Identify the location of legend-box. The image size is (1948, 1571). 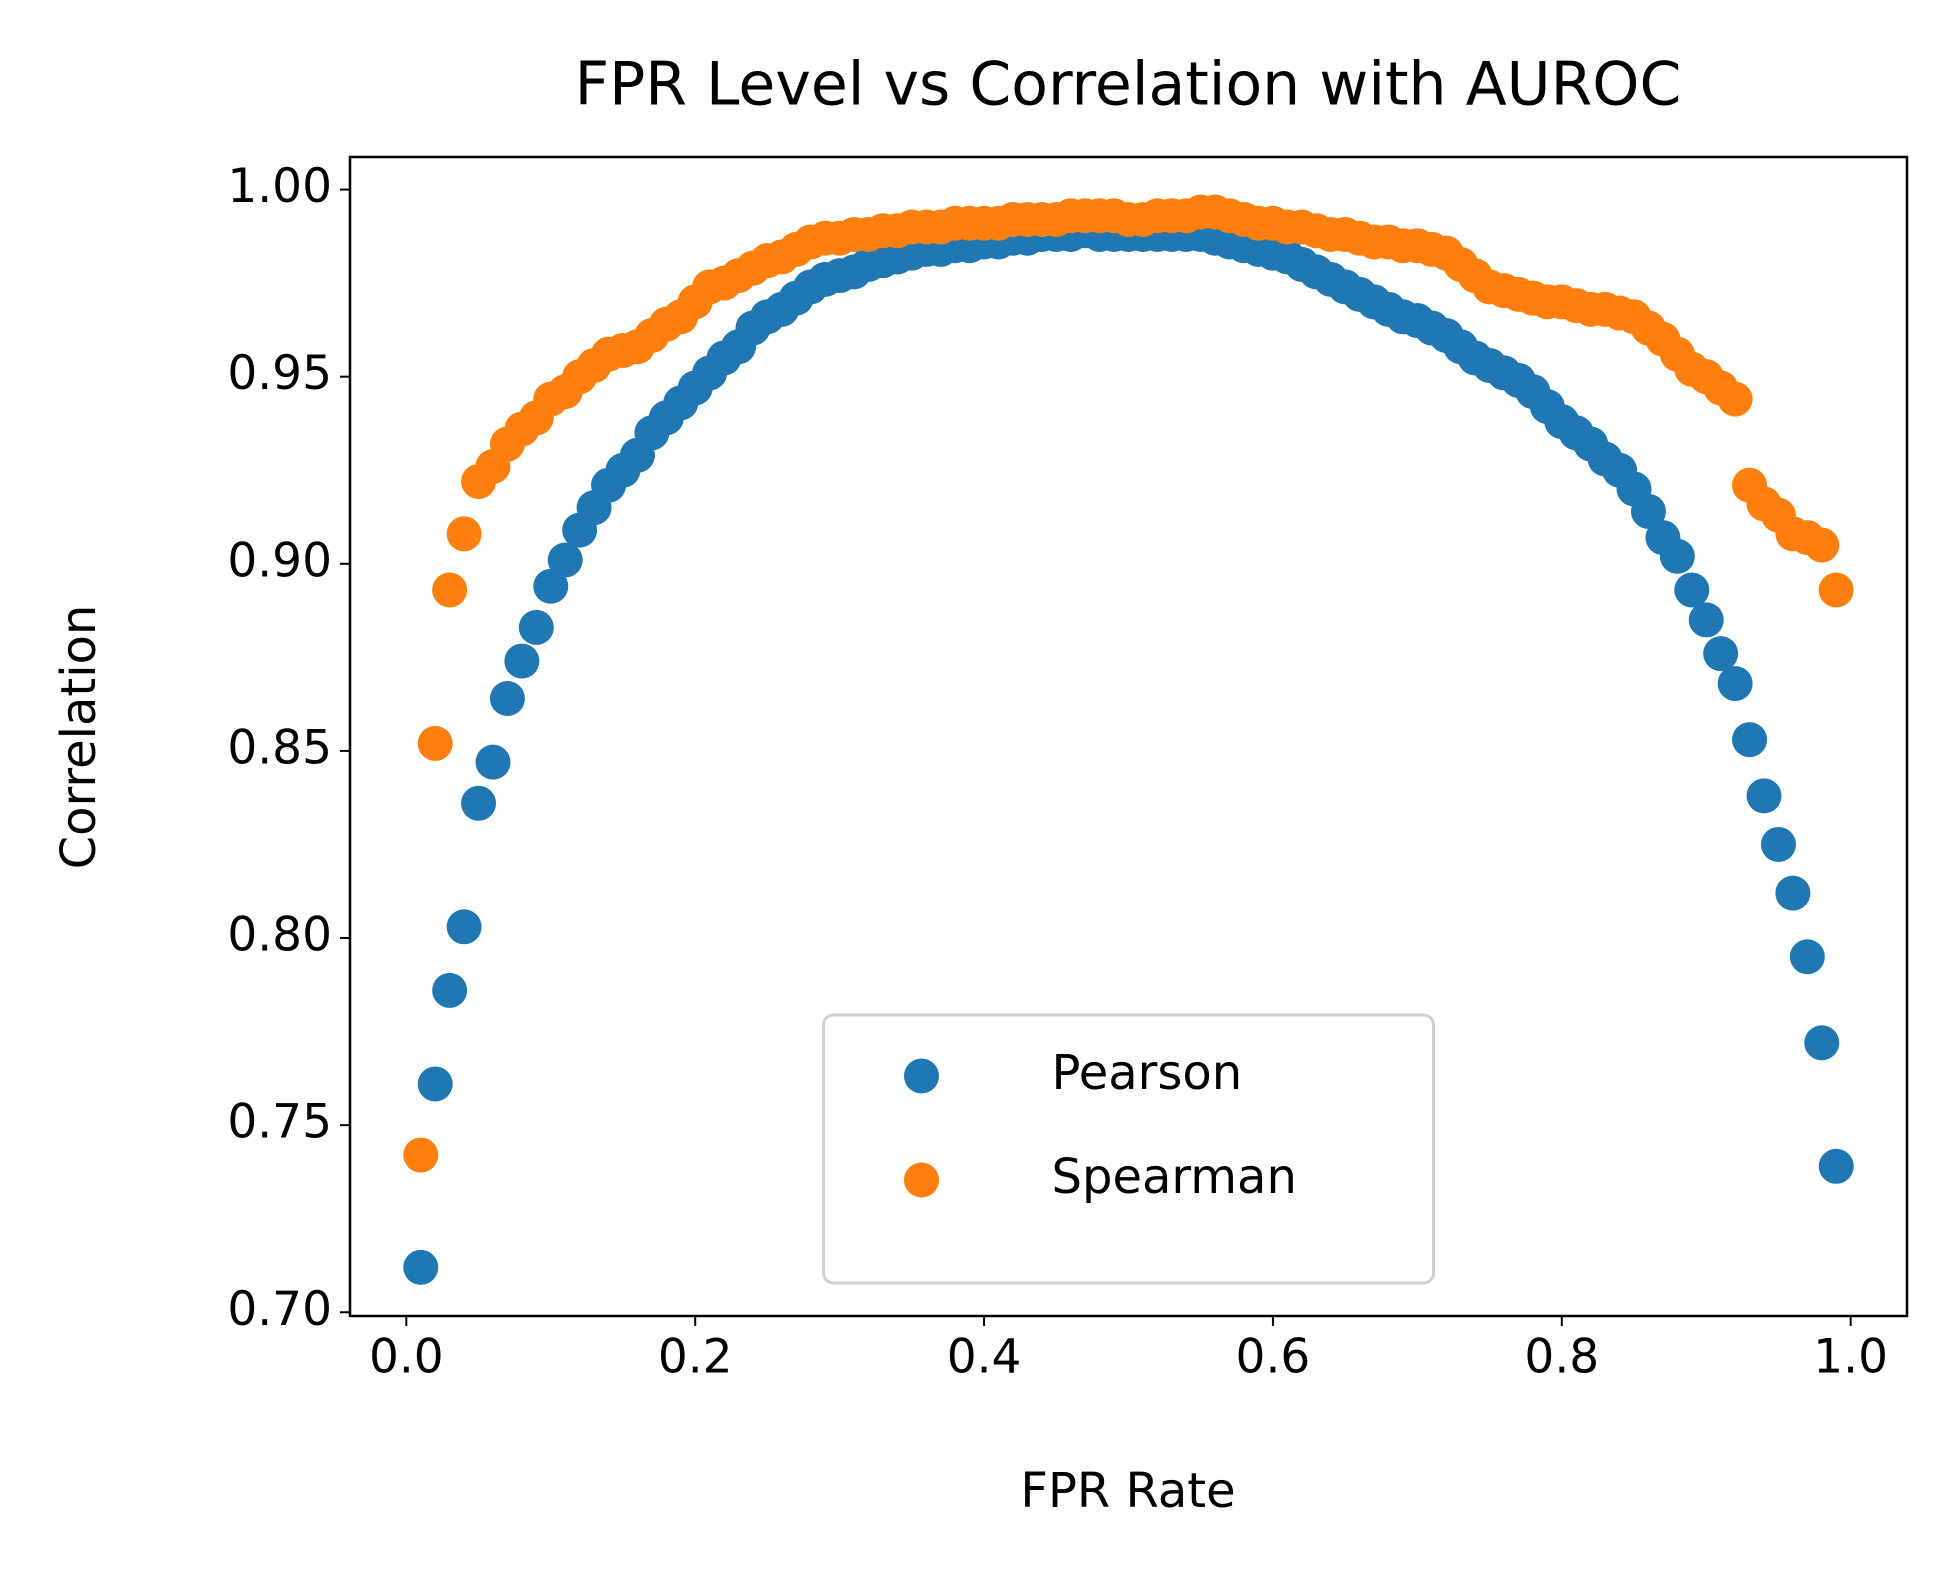
(1128, 1149).